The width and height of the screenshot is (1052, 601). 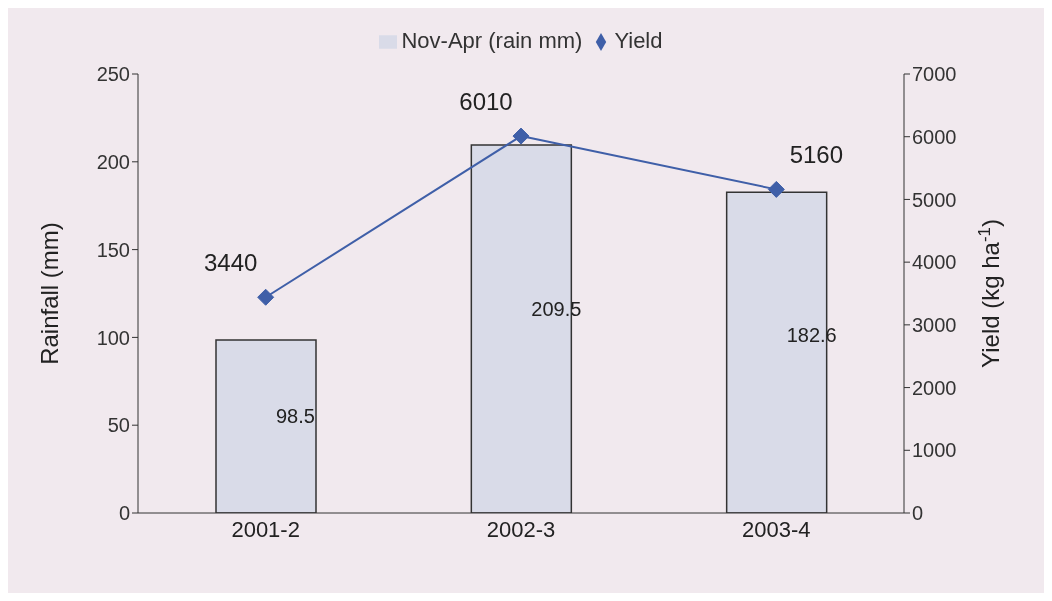 I want to click on legend-label: Nov-Apr (rain mm), so click(x=492, y=40).